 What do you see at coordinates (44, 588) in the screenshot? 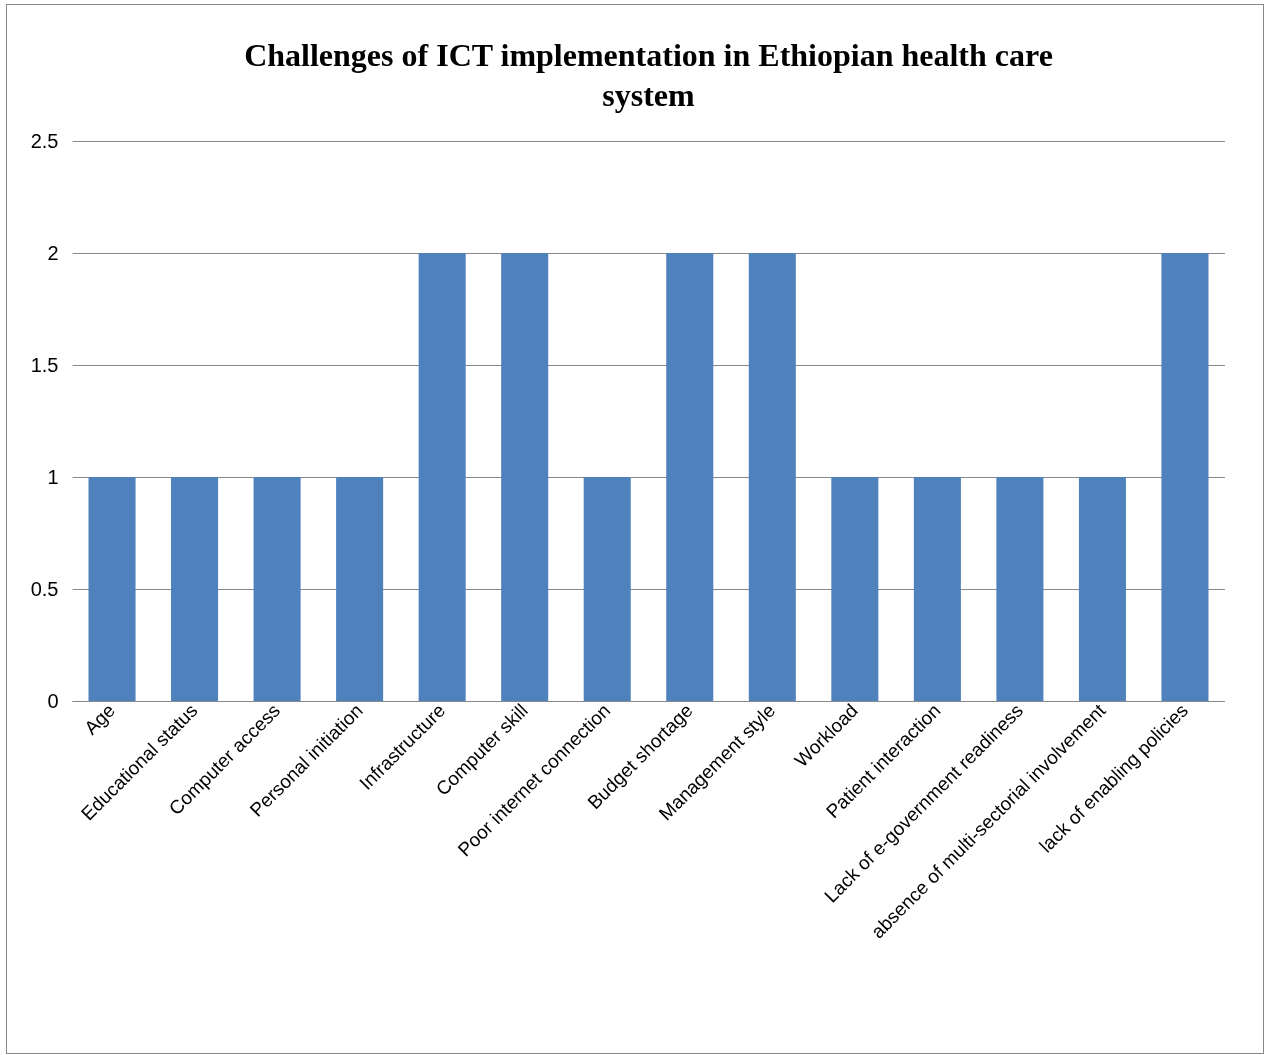
I see `y-tick-label: 0.5` at bounding box center [44, 588].